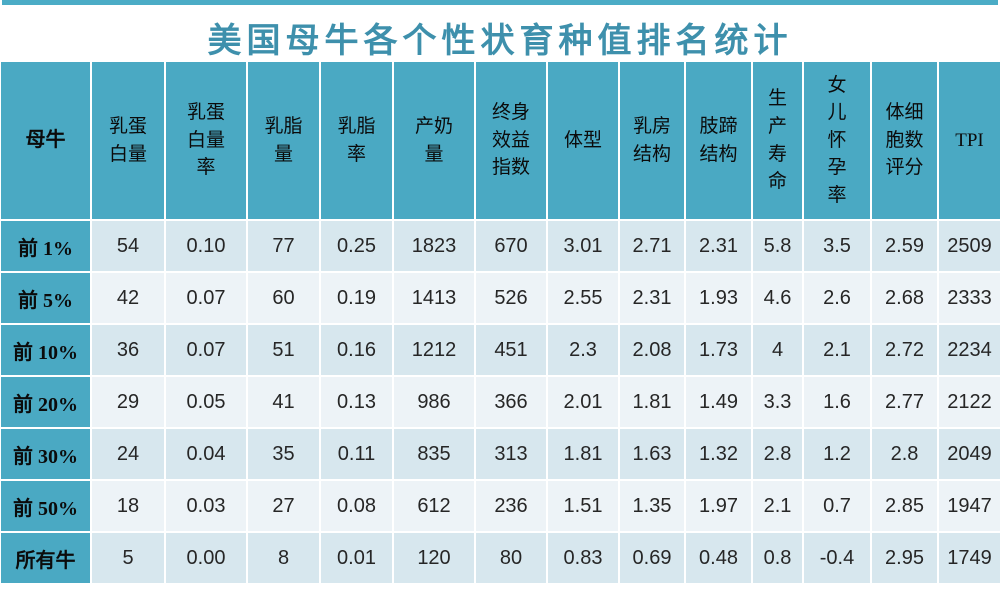 This screenshot has width=1000, height=590. I want to click on table-cell: 27, so click(283, 506).